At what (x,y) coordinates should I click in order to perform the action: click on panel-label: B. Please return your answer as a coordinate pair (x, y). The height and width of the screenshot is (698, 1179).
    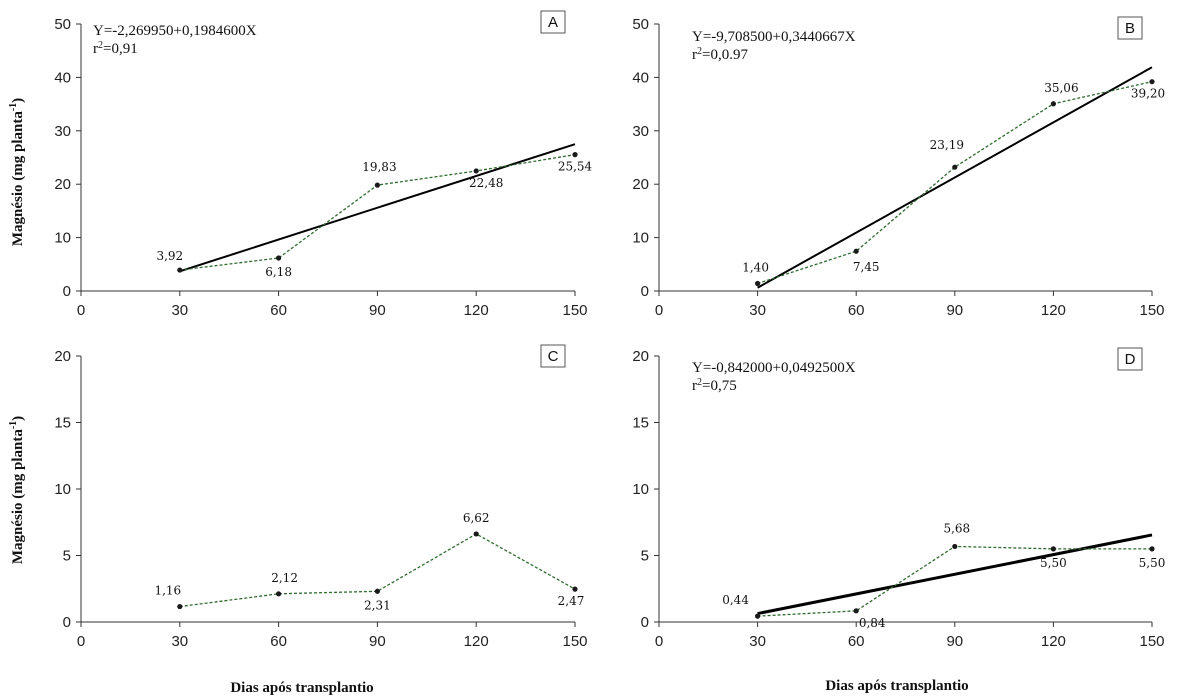
    Looking at the image, I should click on (1130, 28).